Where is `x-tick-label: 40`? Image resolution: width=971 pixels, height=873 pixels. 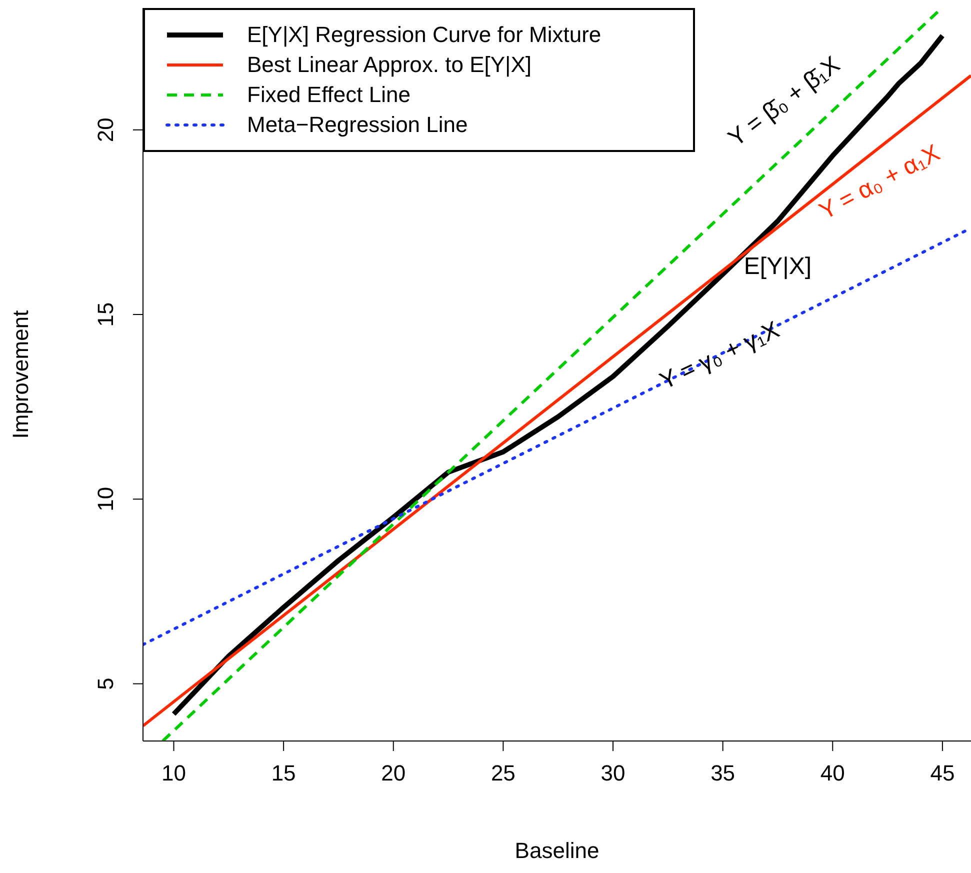
x-tick-label: 40 is located at coordinates (832, 773).